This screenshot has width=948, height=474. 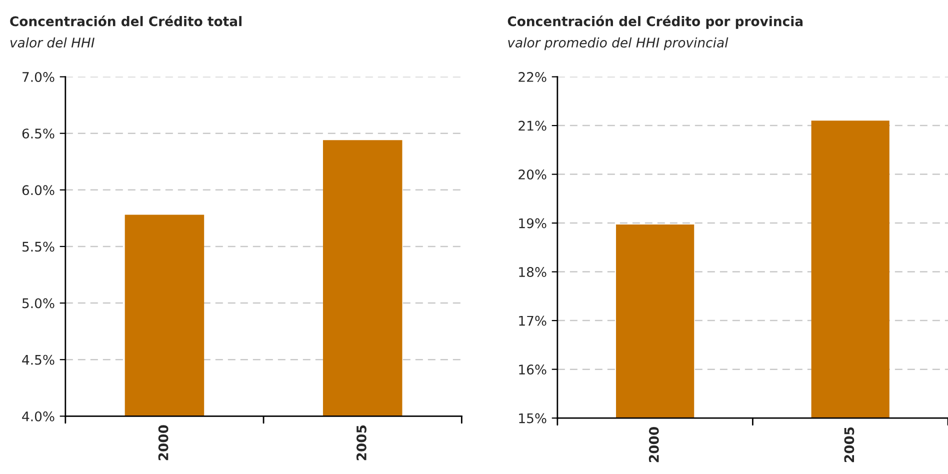 What do you see at coordinates (126, 21) in the screenshot?
I see `chart-title: Concentración del Crédito total` at bounding box center [126, 21].